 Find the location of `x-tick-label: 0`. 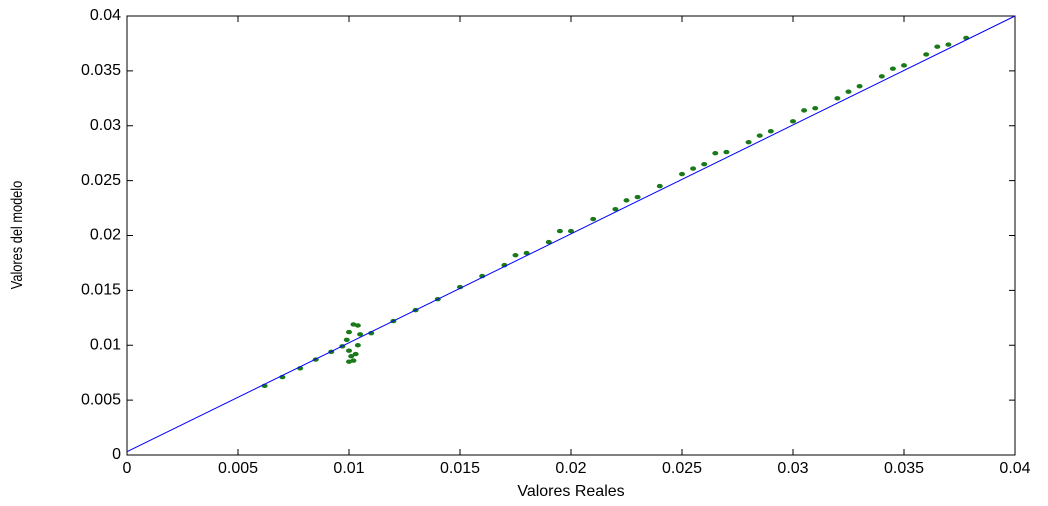

x-tick-label: 0 is located at coordinates (127, 468).